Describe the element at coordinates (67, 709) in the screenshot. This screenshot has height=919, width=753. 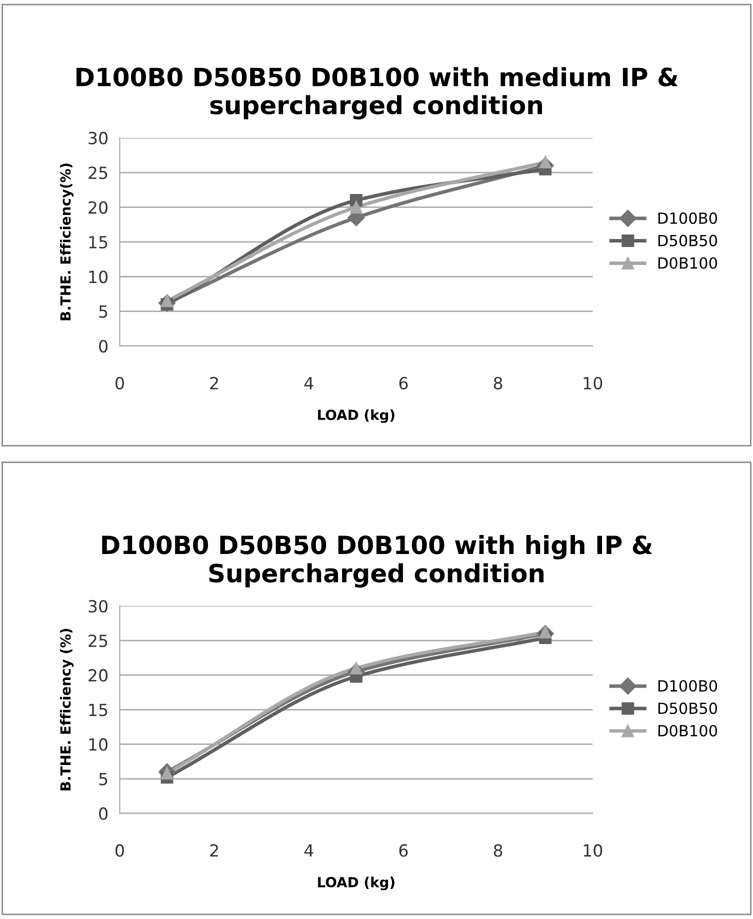
I see `y-axis-title: B.THE. Efficiency (%)` at that location.